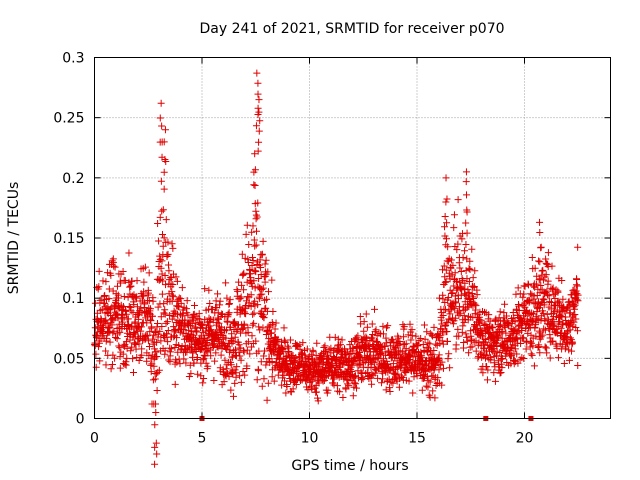 This screenshot has width=640, height=480. What do you see at coordinates (310, 439) in the screenshot?
I see `x-tick-label: 10` at bounding box center [310, 439].